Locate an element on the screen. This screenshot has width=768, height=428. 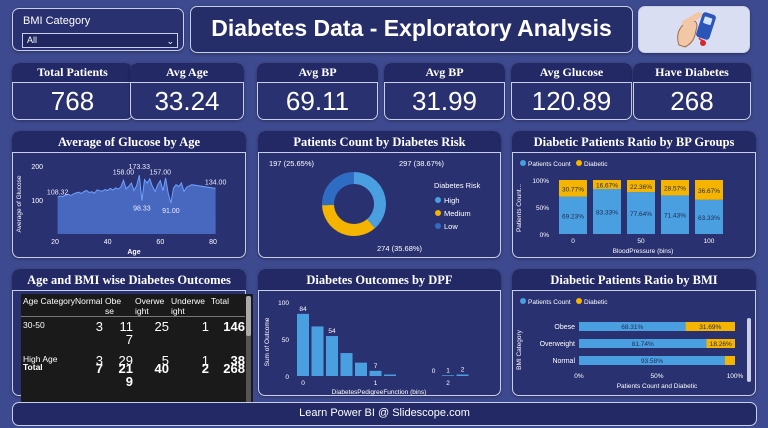
x-tick-label: 50% is located at coordinates (656, 376).